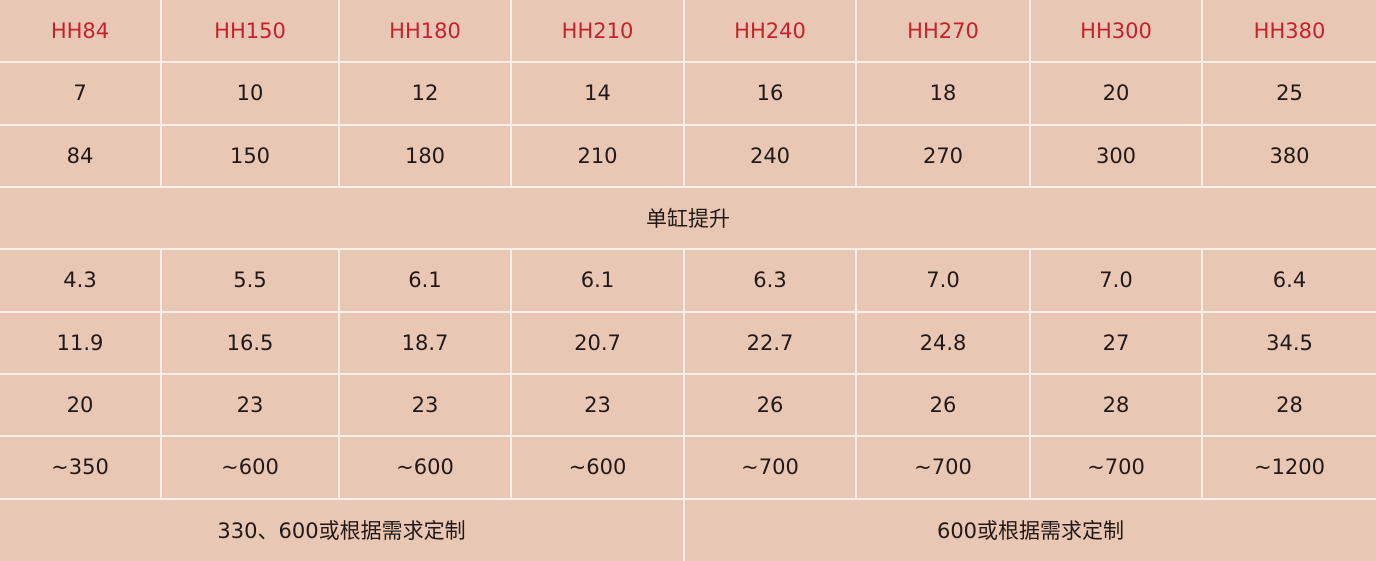  What do you see at coordinates (1288, 342) in the screenshot?
I see `table-cell: 34.5` at bounding box center [1288, 342].